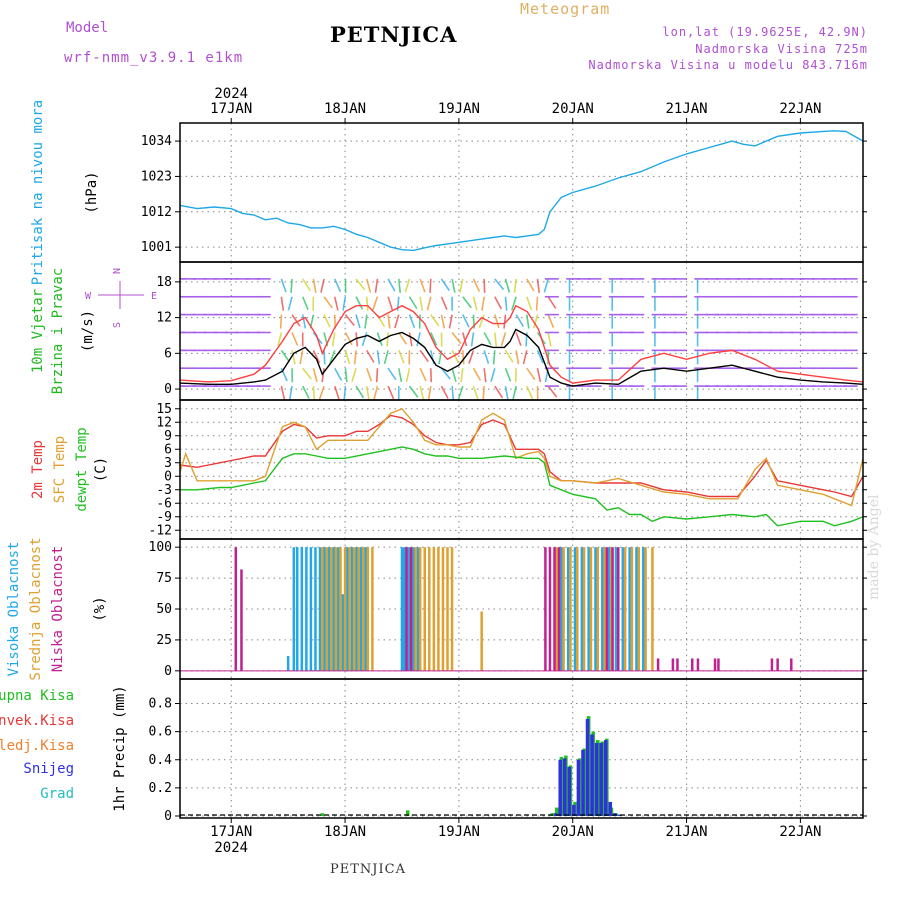 The image size is (900, 900). What do you see at coordinates (117, 325) in the screenshot?
I see `compass-s: S` at bounding box center [117, 325].